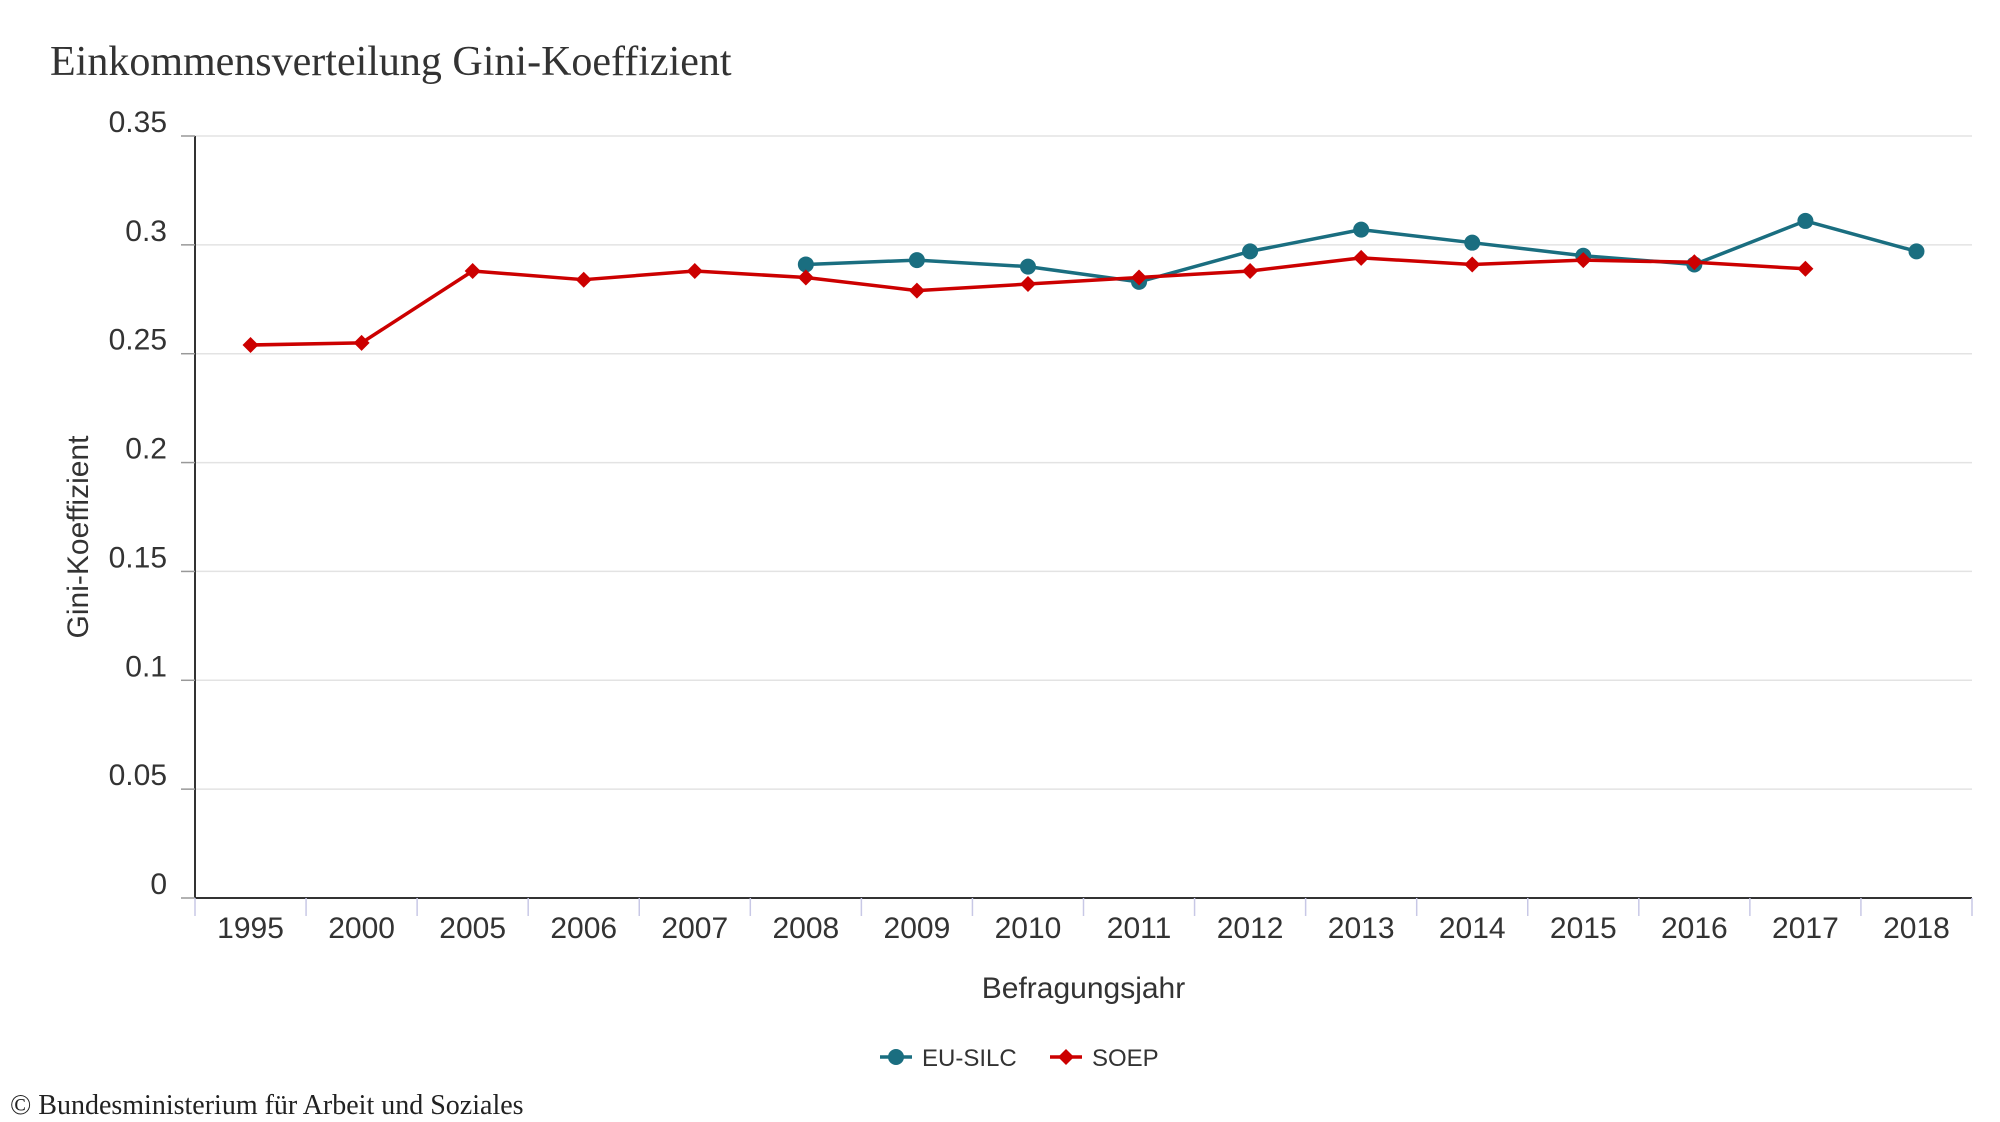 Image resolution: width=2000 pixels, height=1122 pixels. I want to click on x-tick-label: 2007, so click(694, 928).